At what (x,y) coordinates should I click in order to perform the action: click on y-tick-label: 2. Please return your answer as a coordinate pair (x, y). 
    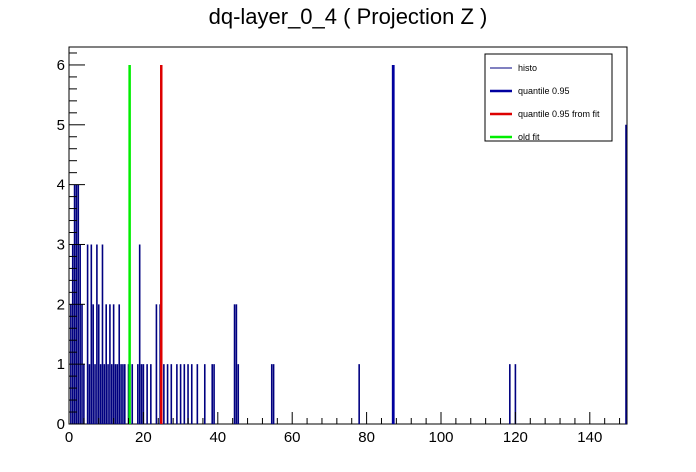
    Looking at the image, I should click on (61, 304).